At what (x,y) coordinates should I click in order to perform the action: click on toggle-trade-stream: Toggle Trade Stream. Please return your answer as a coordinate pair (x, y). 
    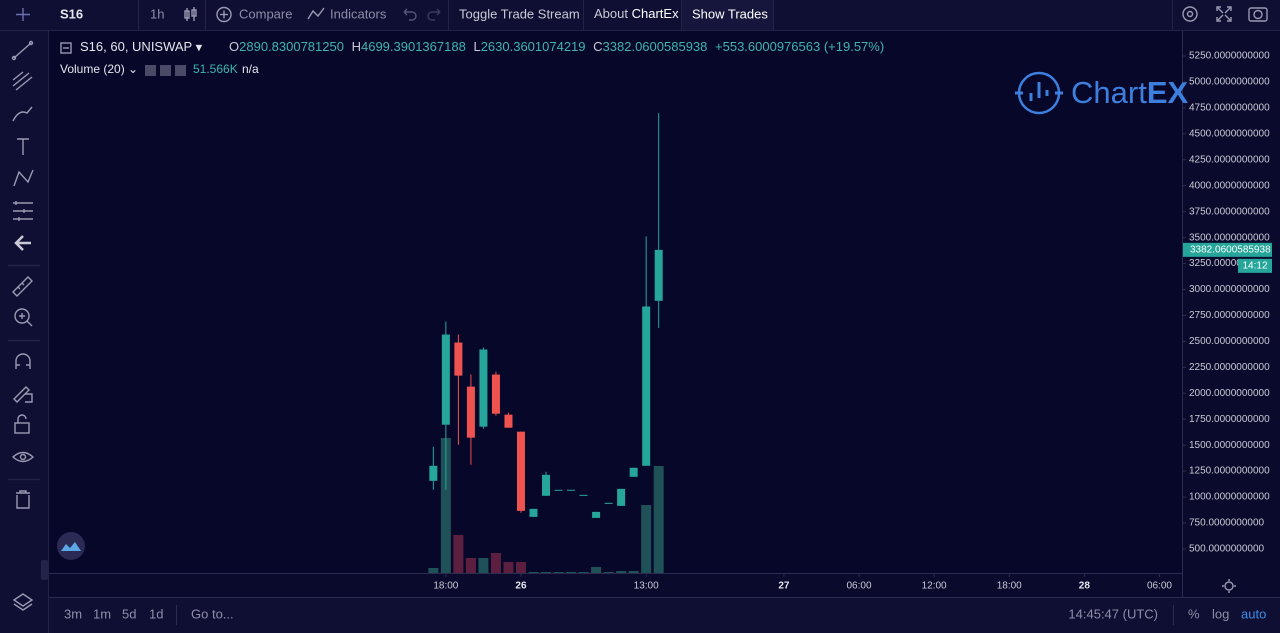
    Looking at the image, I should click on (519, 13).